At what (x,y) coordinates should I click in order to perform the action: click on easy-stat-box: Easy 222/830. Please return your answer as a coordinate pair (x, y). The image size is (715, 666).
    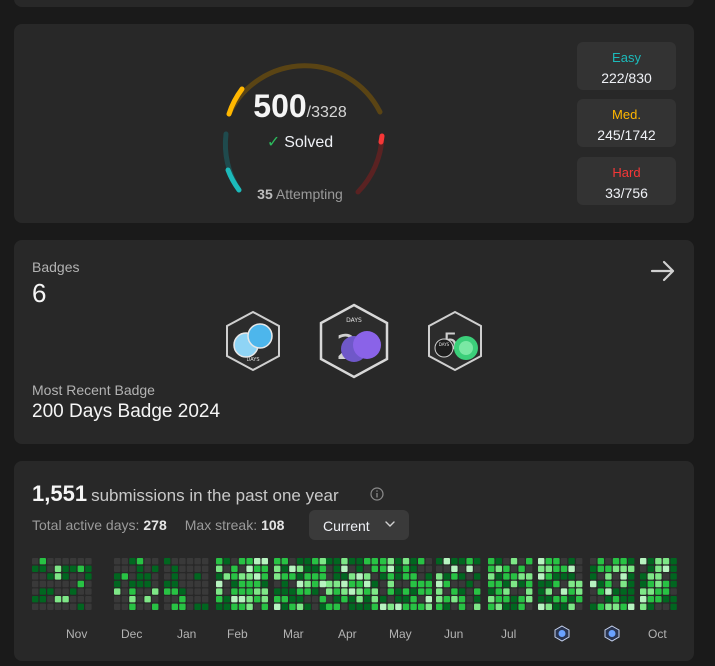
    Looking at the image, I should click on (626, 66).